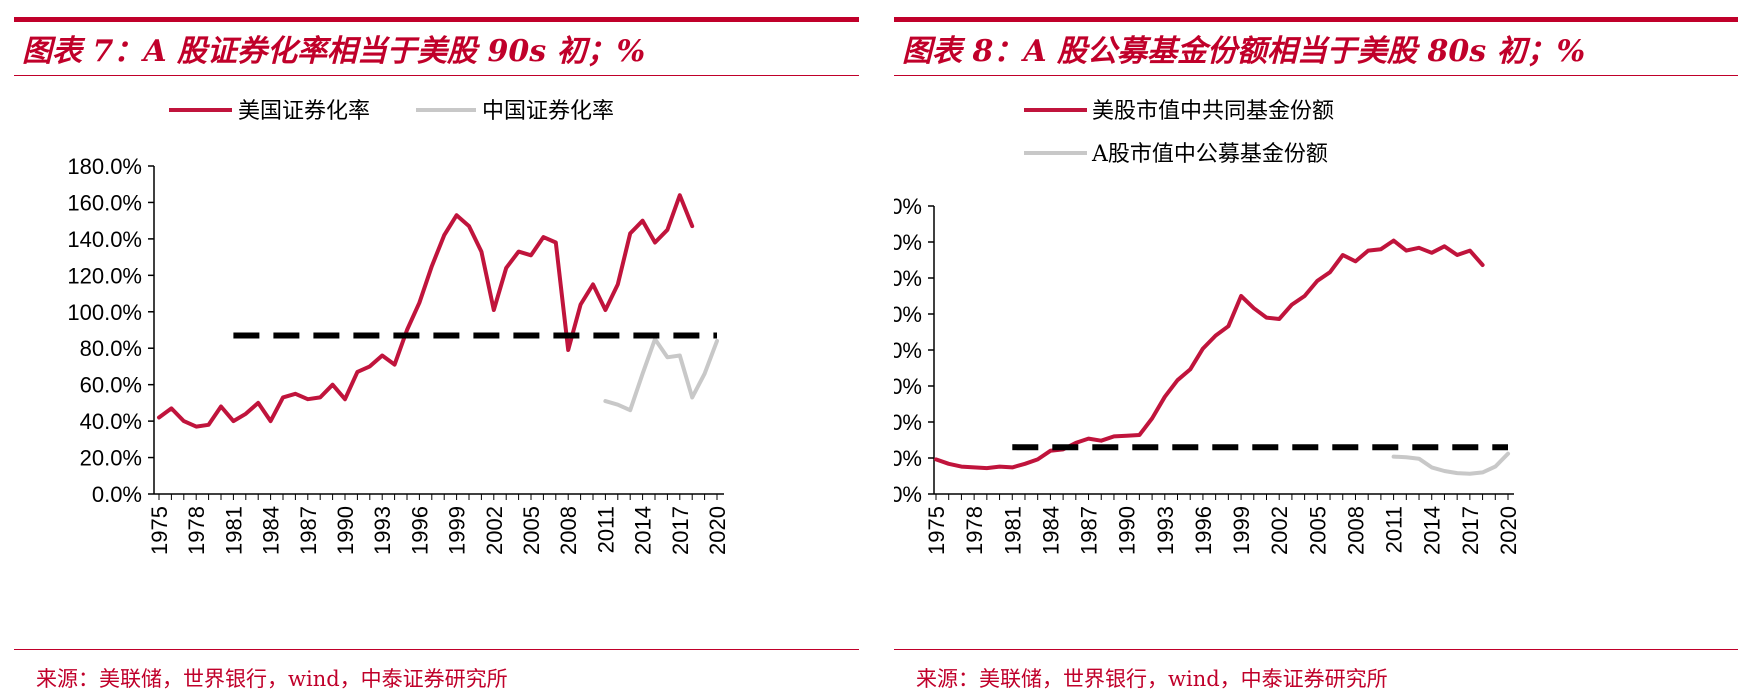 The height and width of the screenshot is (698, 1738). Describe the element at coordinates (1244, 51) in the screenshot. I see `chart-title: 图表 8：A 股公募基金份额相当于美股 80s 初；%` at that location.